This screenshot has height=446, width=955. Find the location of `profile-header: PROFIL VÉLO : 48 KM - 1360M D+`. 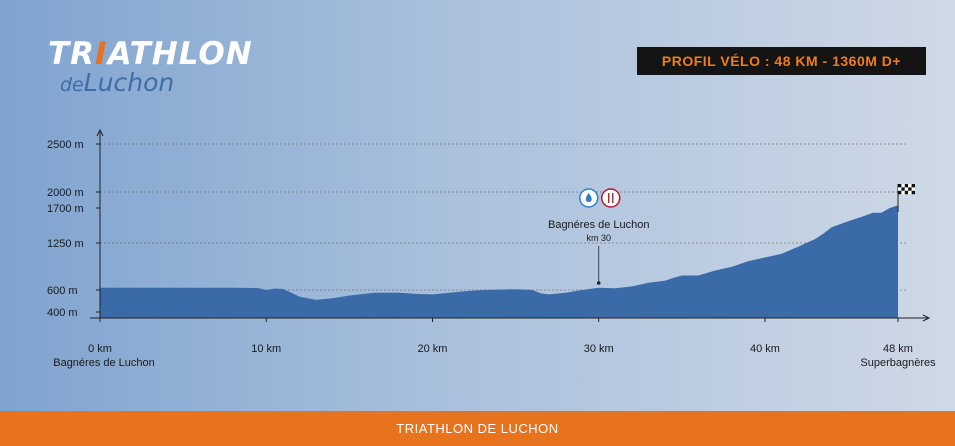

profile-header: PROFIL VÉLO : 48 KM - 1360M D+ is located at coordinates (781, 61).